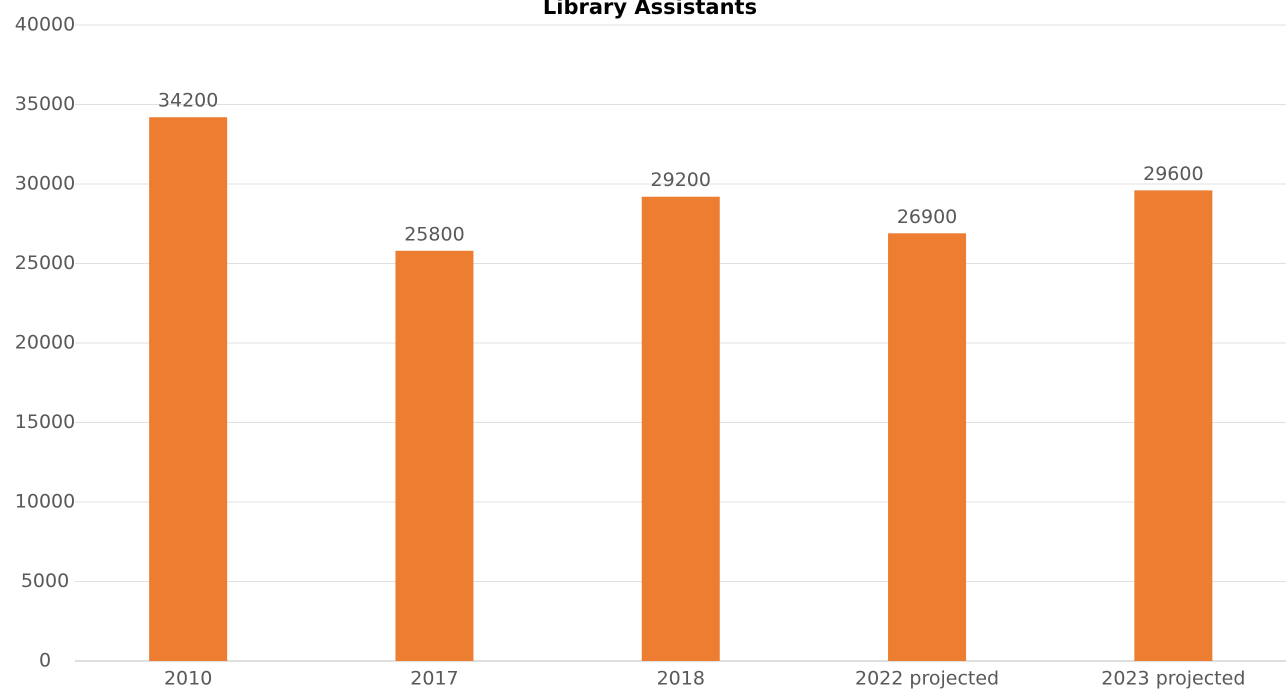 The image size is (1286, 691). What do you see at coordinates (927, 679) in the screenshot?
I see `x-tick-label: 2022 projected` at bounding box center [927, 679].